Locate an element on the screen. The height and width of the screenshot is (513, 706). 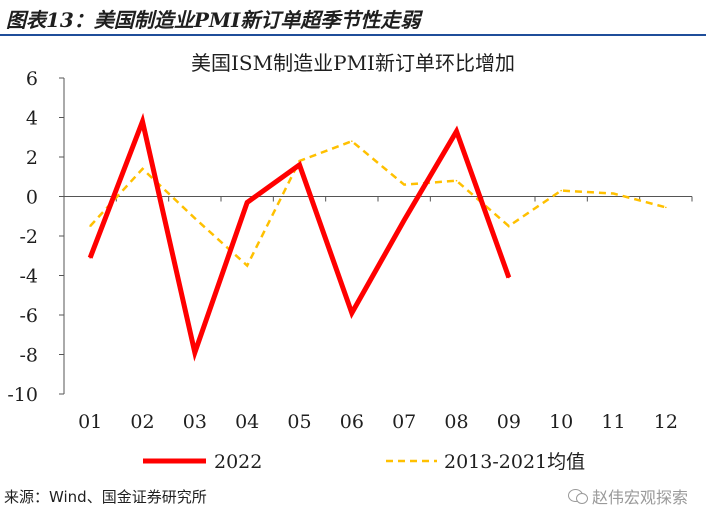
y-axis-ticks is located at coordinates (61, 236).